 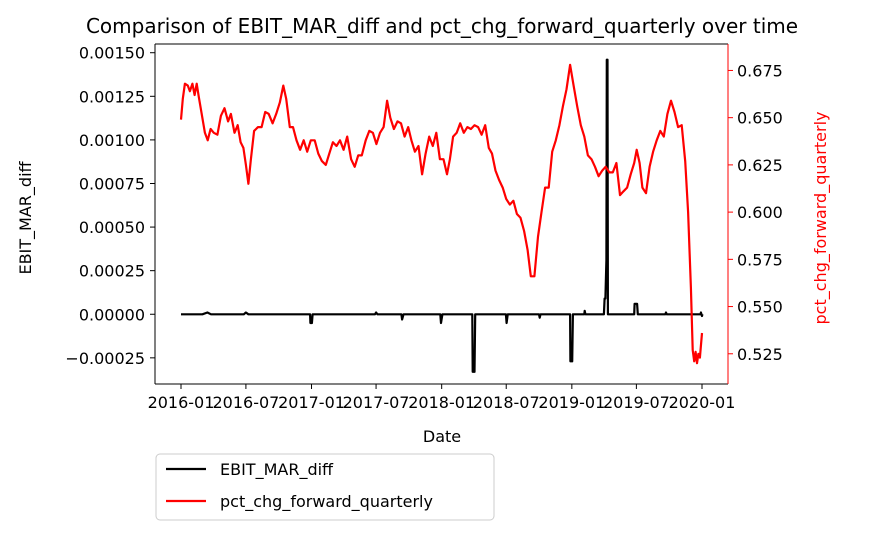 What do you see at coordinates (760, 165) in the screenshot?
I see `y-right-tick-label: 0.625` at bounding box center [760, 165].